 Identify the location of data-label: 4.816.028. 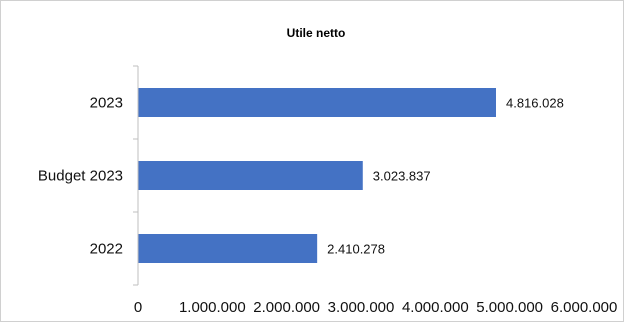
(535, 103).